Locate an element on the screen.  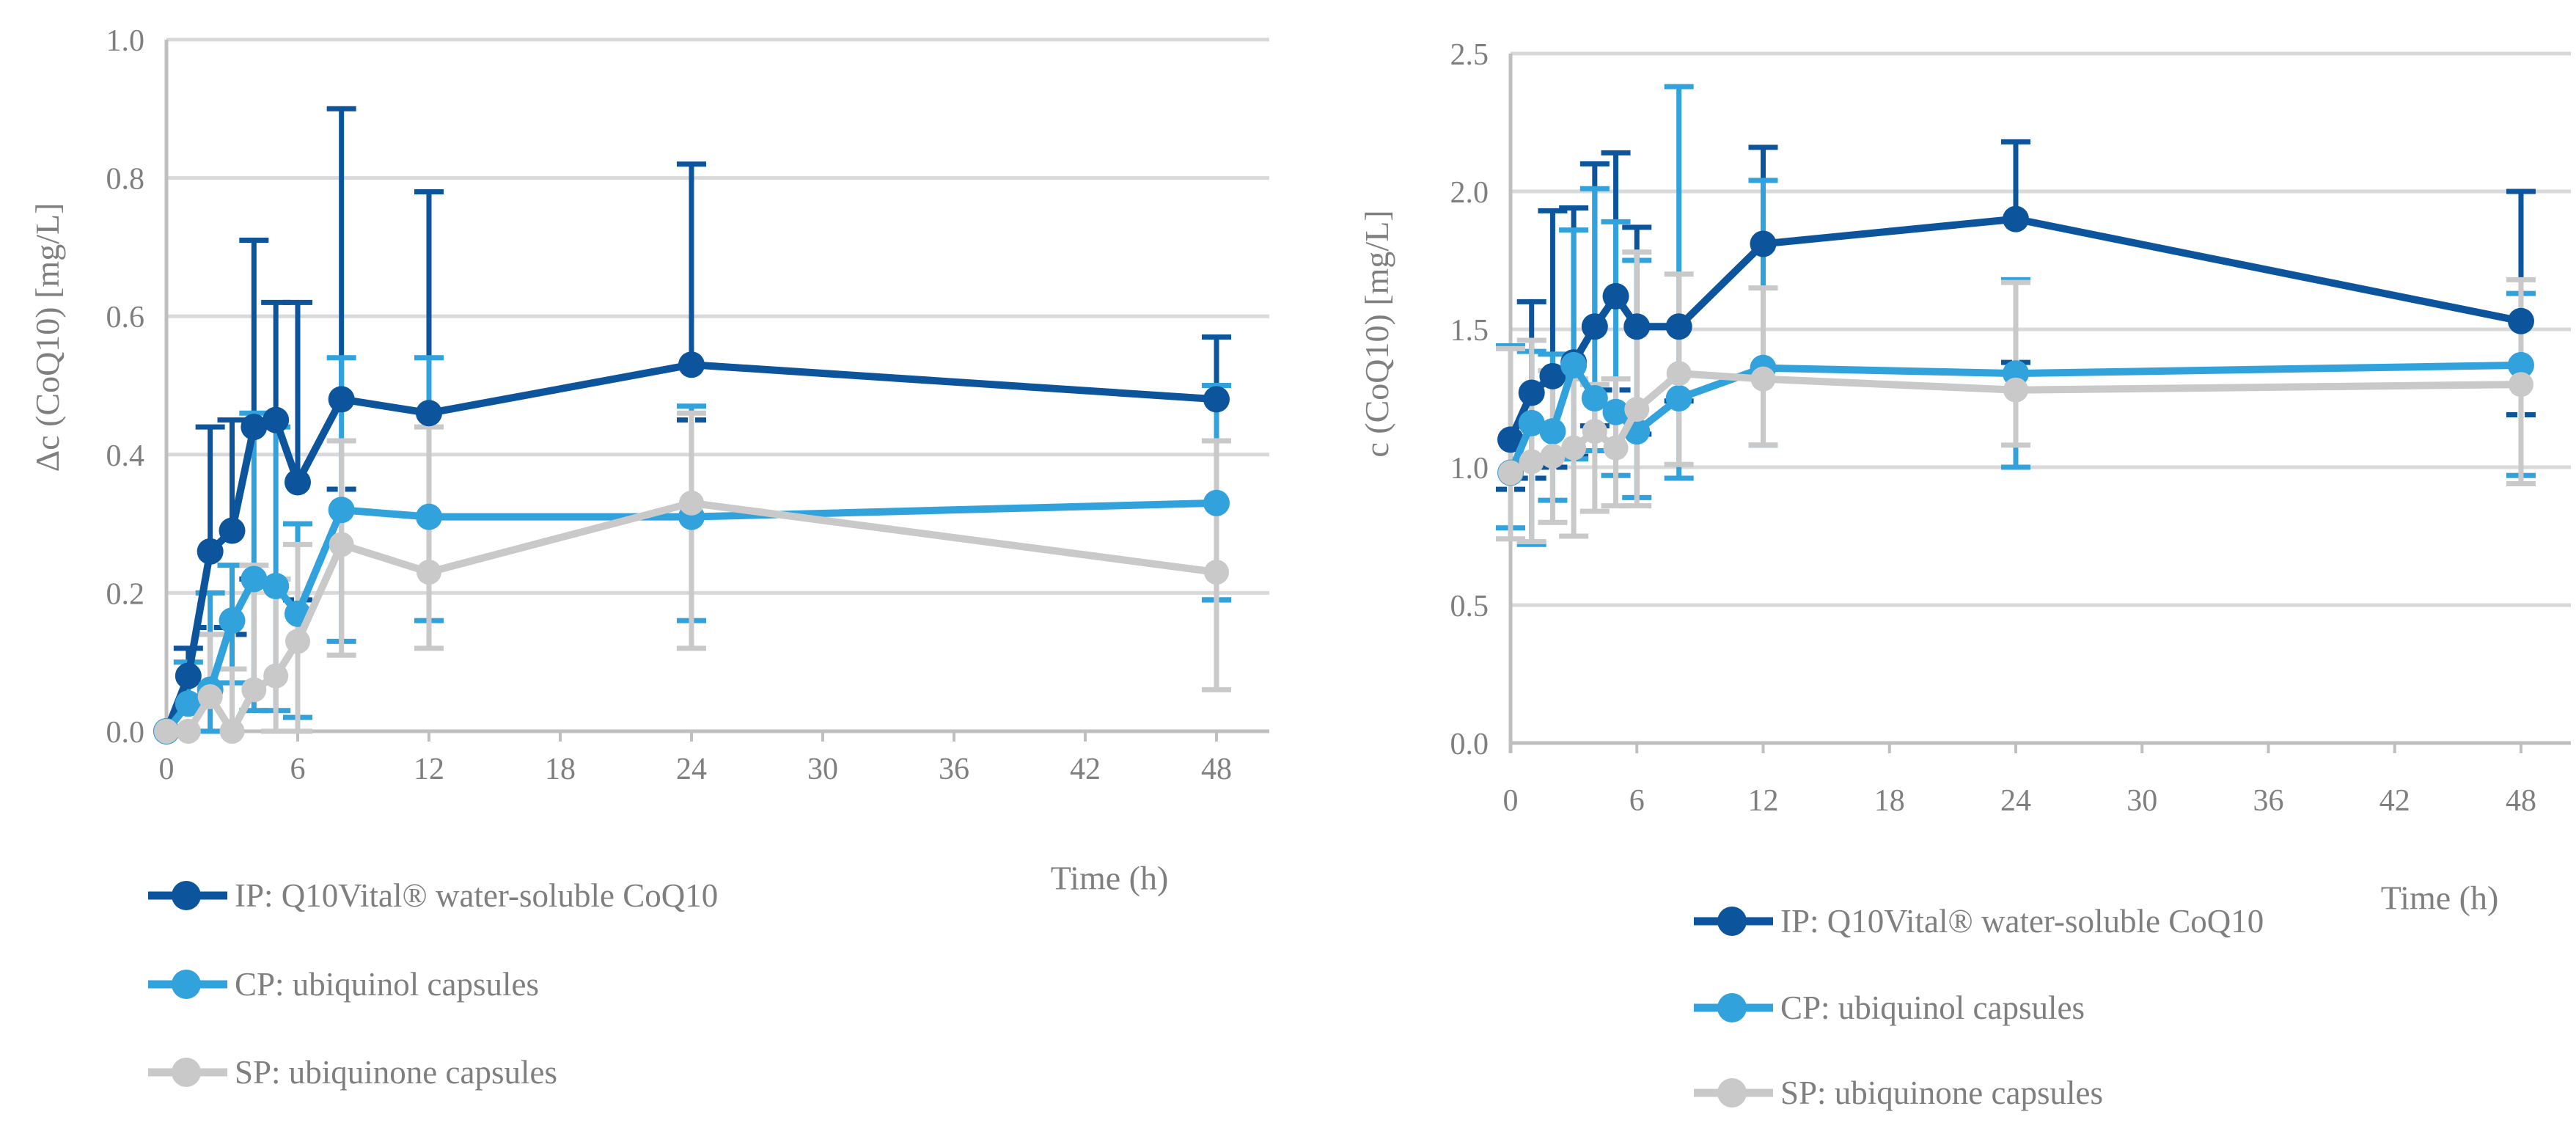
legend-item-sp-left: SP: ubiquinone capsules is located at coordinates (352, 1073).